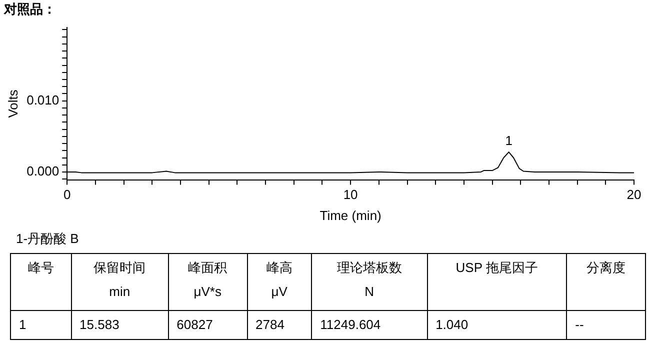 Image resolution: width=656 pixels, height=354 pixels. I want to click on text: 1-丹酚酸 B, so click(47, 239).